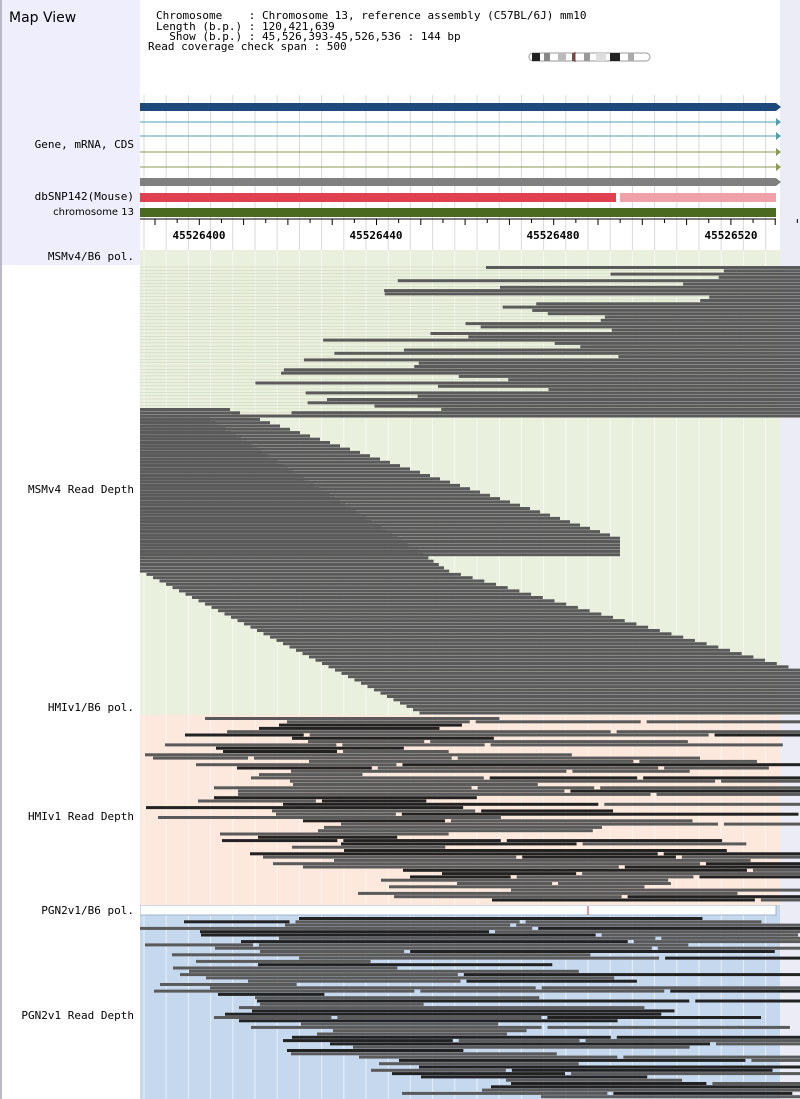 The height and width of the screenshot is (1099, 800). I want to click on hmiv1-read-pane, so click(470, 810).